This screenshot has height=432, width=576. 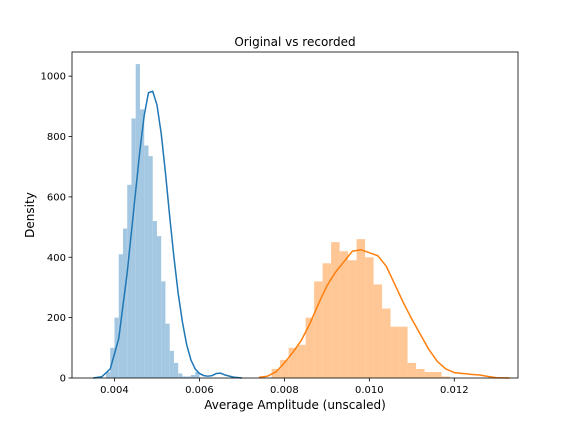 What do you see at coordinates (454, 390) in the screenshot?
I see `x-tick-label: 0.012` at bounding box center [454, 390].